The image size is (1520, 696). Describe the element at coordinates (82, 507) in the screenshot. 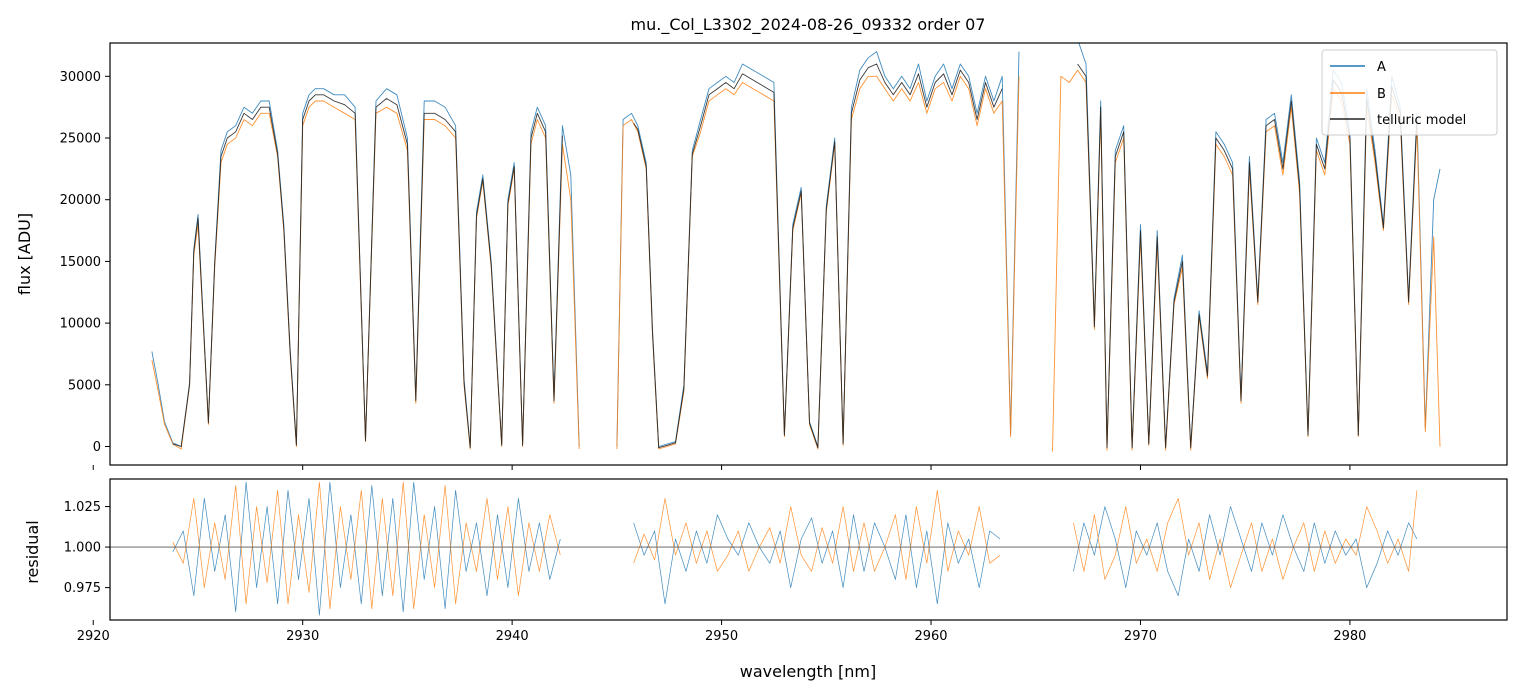

I see `residual-ytick-label: 1.025` at that location.